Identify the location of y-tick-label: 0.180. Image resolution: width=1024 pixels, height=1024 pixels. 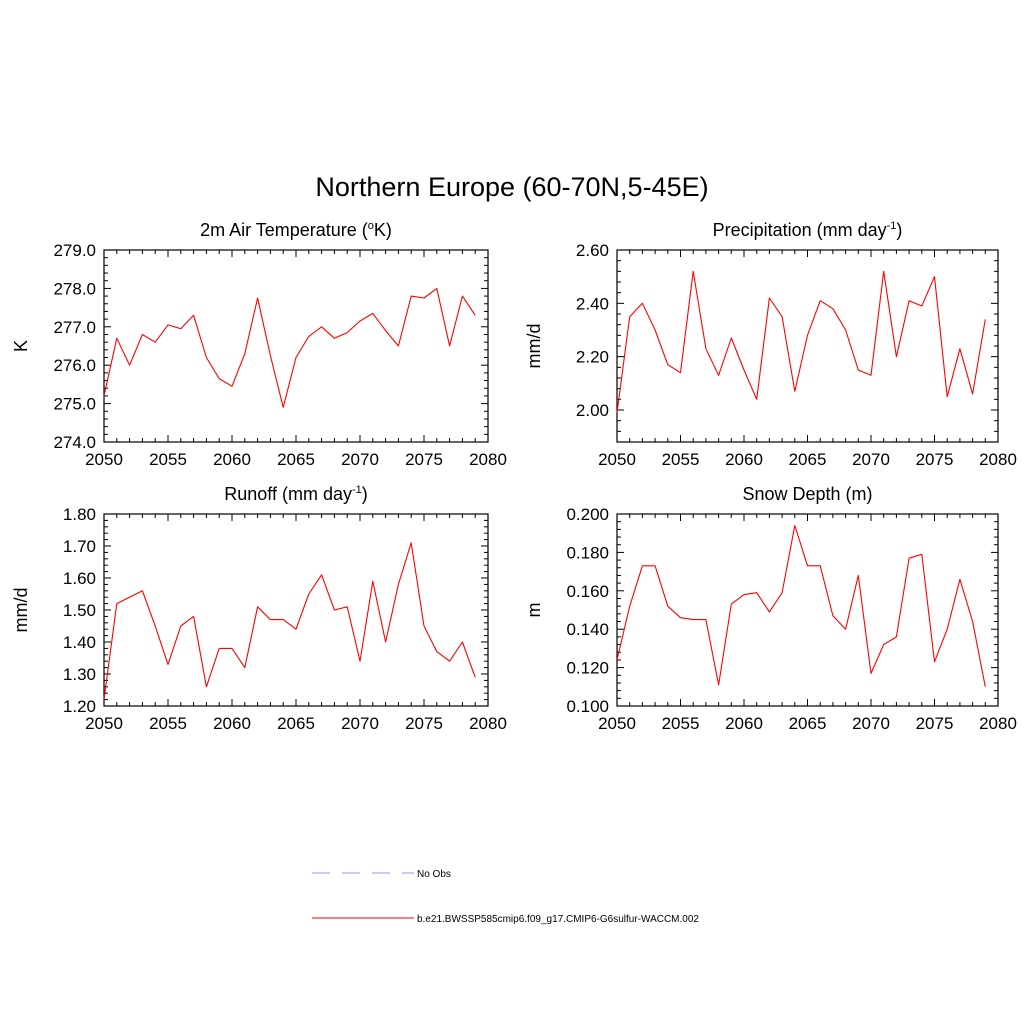
(587, 552).